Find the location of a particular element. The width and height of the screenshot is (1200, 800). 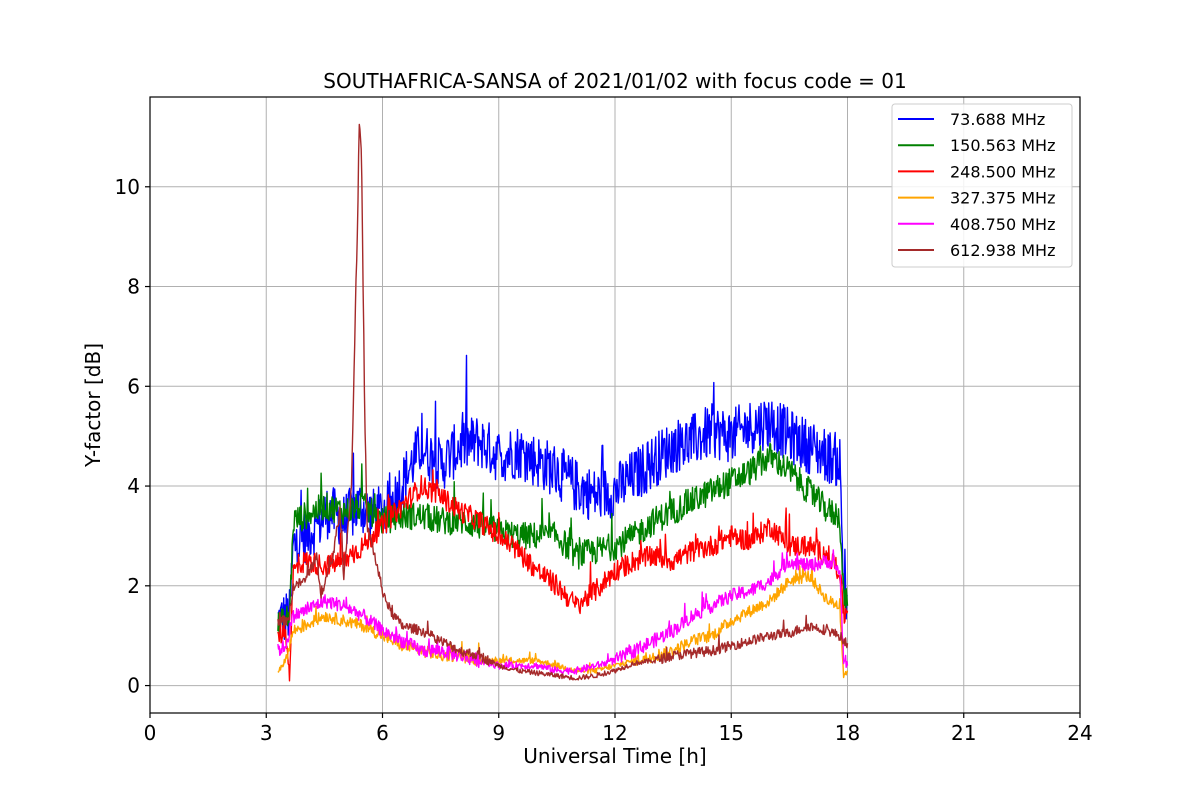

x-tick-label: 15 is located at coordinates (731, 733).